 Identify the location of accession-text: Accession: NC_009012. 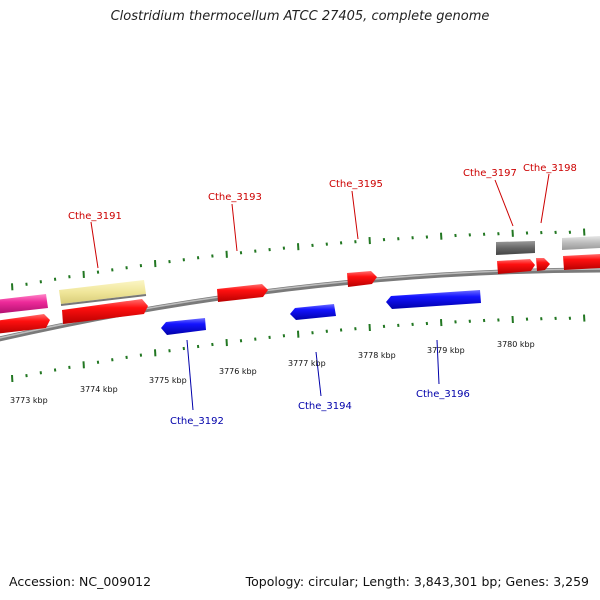
(80, 581).